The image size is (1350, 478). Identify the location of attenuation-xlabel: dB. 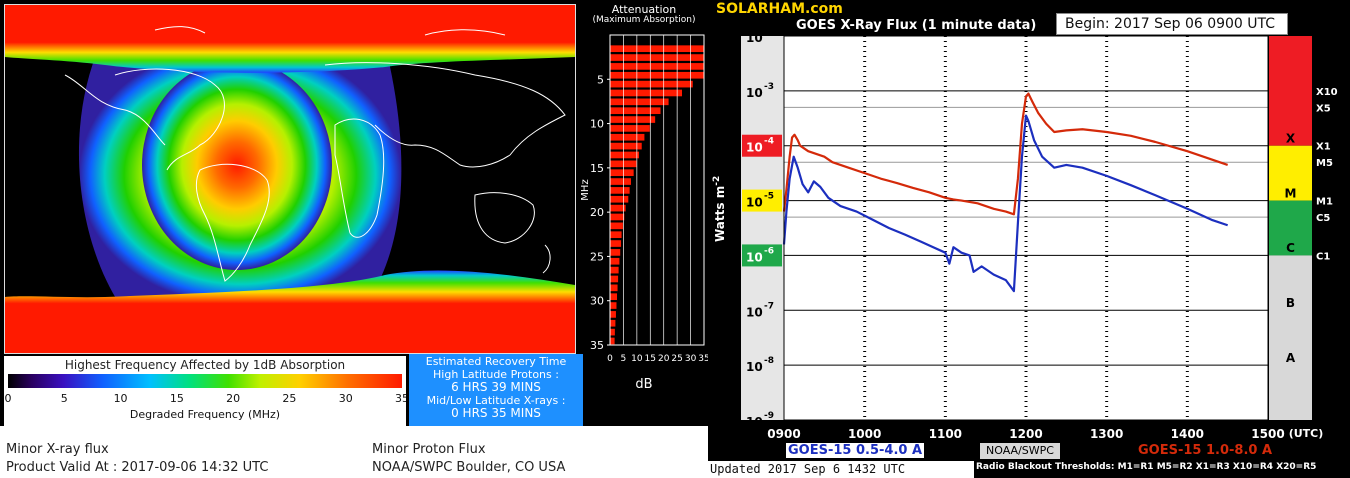
(643, 384).